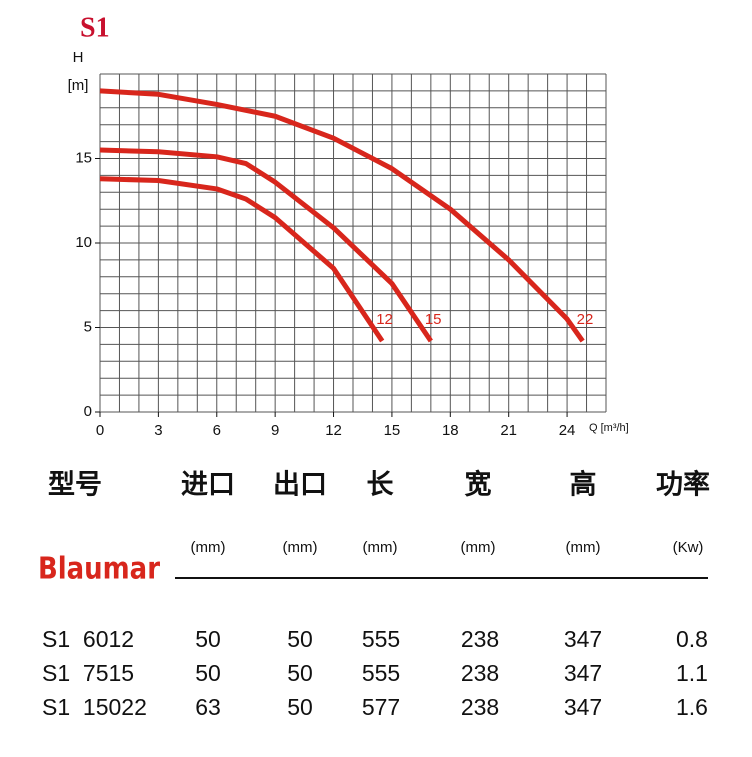 Image resolution: width=752 pixels, height=757 pixels. I want to click on model-cell: S1 7515, so click(88, 673).